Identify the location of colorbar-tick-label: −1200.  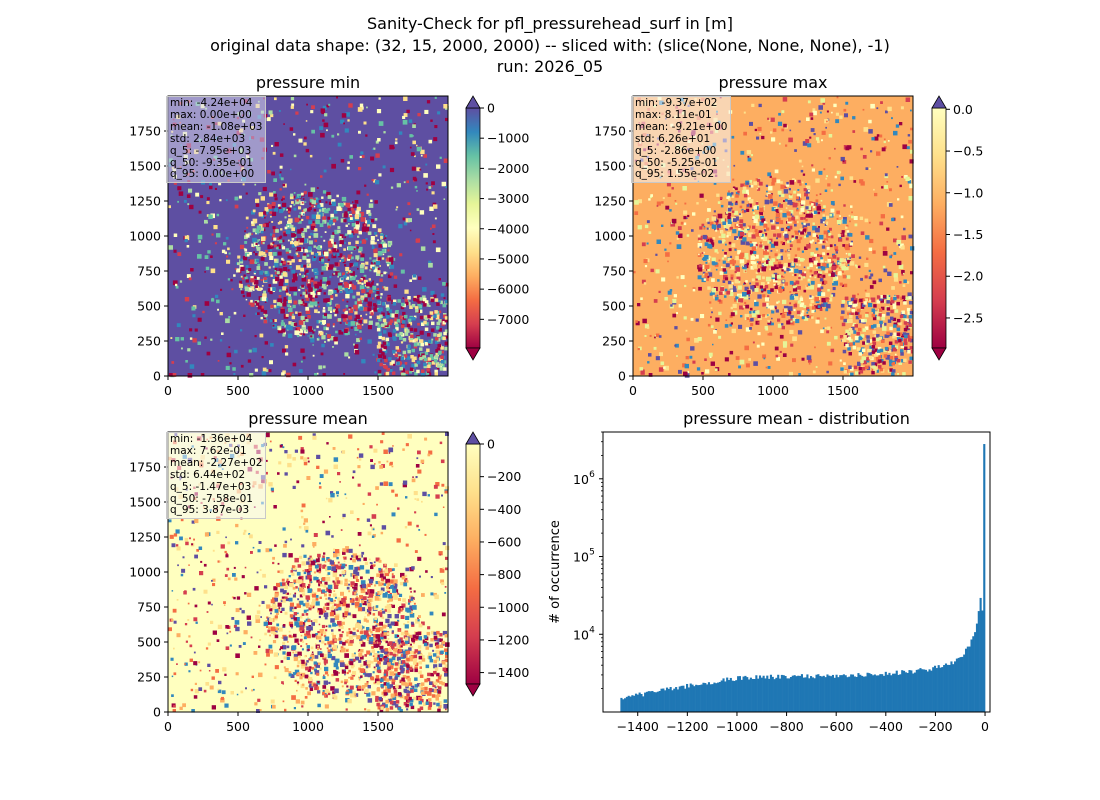
(508, 639).